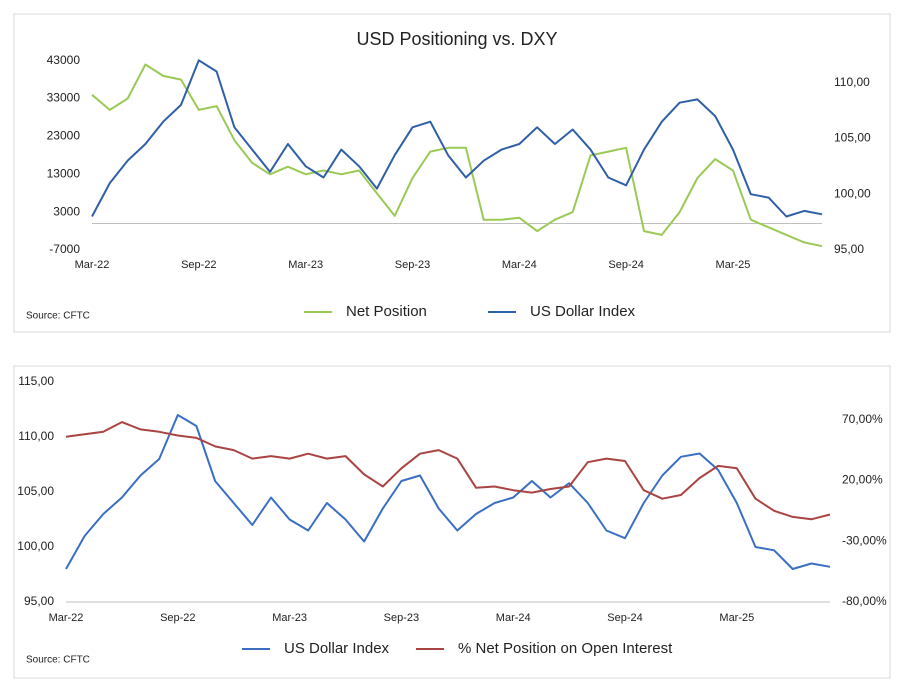 Image resolution: width=908 pixels, height=687 pixels. I want to click on legend-label: % Net Position on Open Interest, so click(565, 648).